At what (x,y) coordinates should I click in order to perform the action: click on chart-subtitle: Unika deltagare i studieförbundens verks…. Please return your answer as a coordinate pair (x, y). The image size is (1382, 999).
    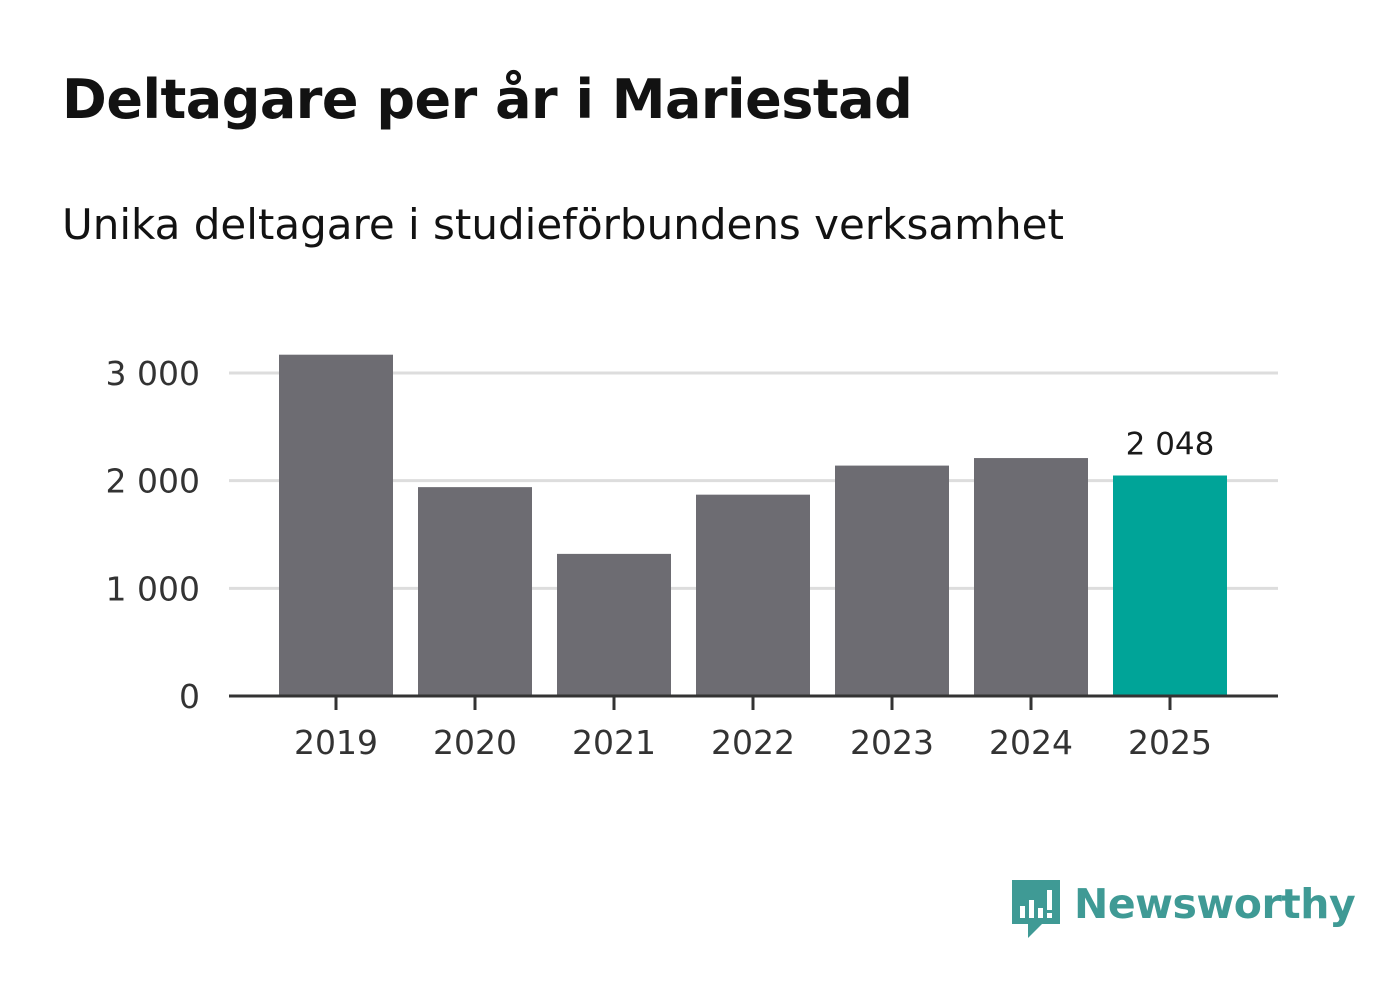
    Looking at the image, I should click on (563, 224).